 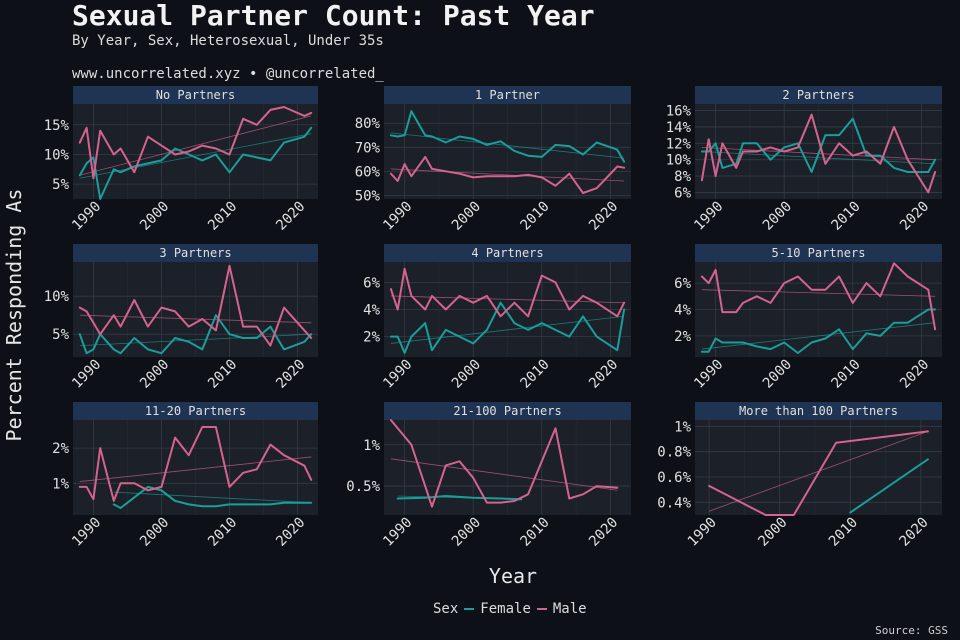 What do you see at coordinates (569, 609) in the screenshot?
I see `legend-label-male: Male` at bounding box center [569, 609].